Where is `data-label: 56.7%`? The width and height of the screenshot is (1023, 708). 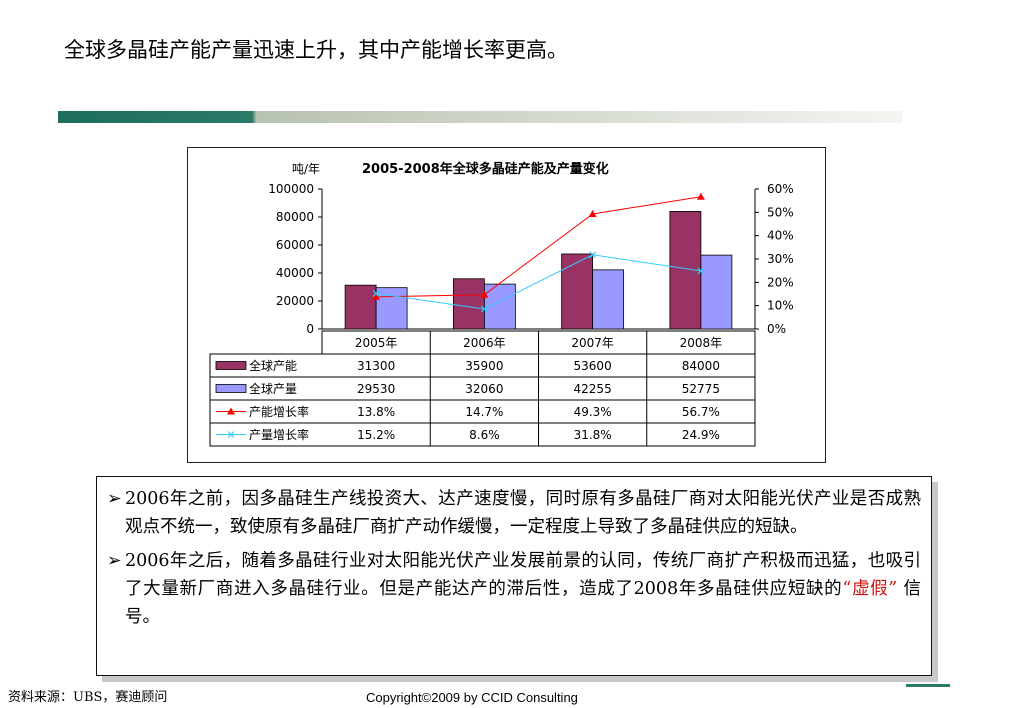 data-label: 56.7% is located at coordinates (701, 412).